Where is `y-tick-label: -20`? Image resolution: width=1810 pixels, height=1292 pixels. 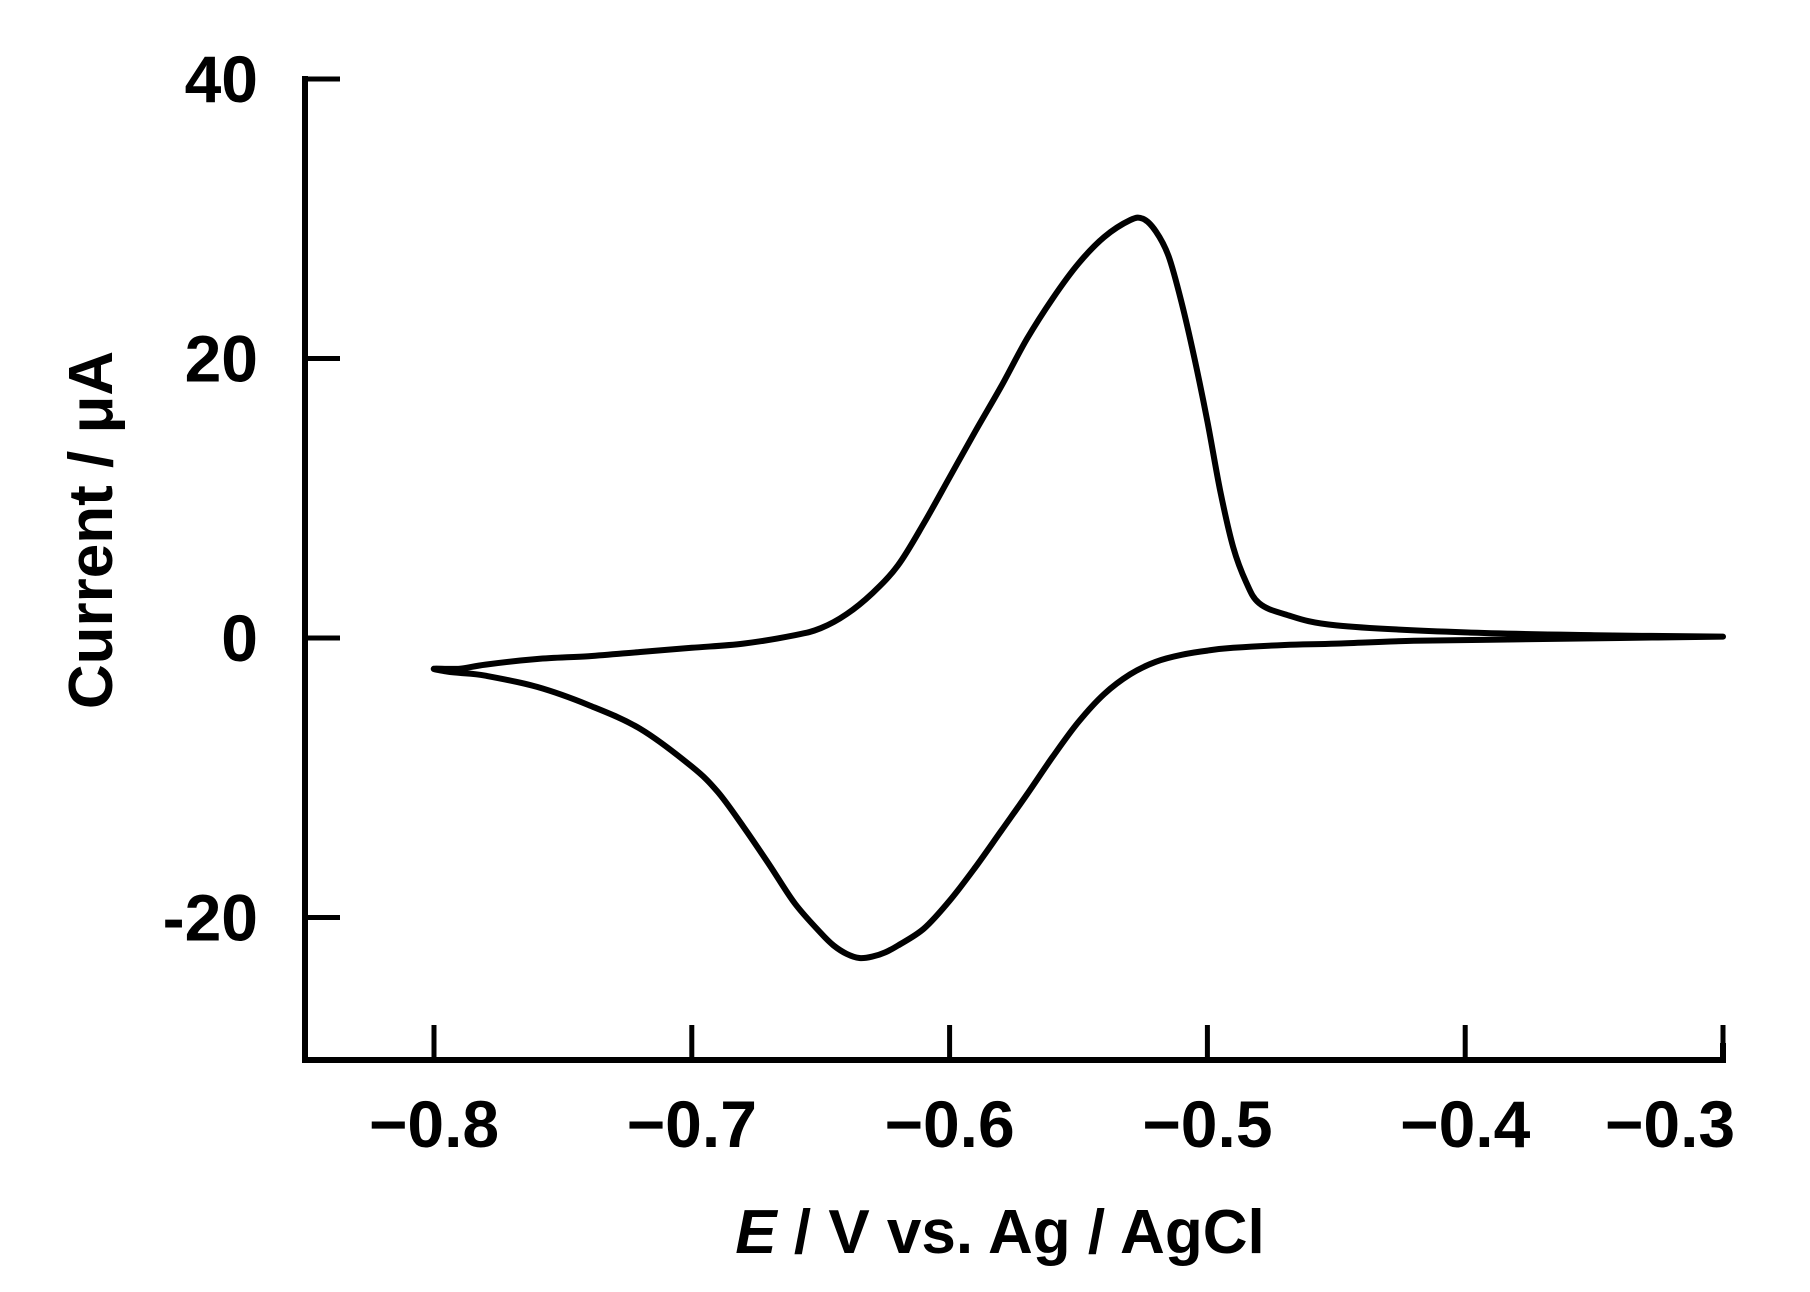
y-tick-label: -20 is located at coordinates (210, 918).